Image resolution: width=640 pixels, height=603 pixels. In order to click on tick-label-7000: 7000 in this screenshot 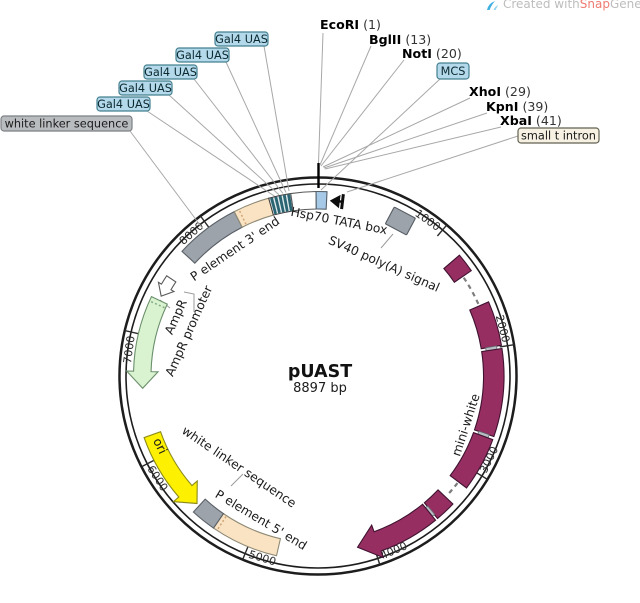, I will do `click(129, 350)`.